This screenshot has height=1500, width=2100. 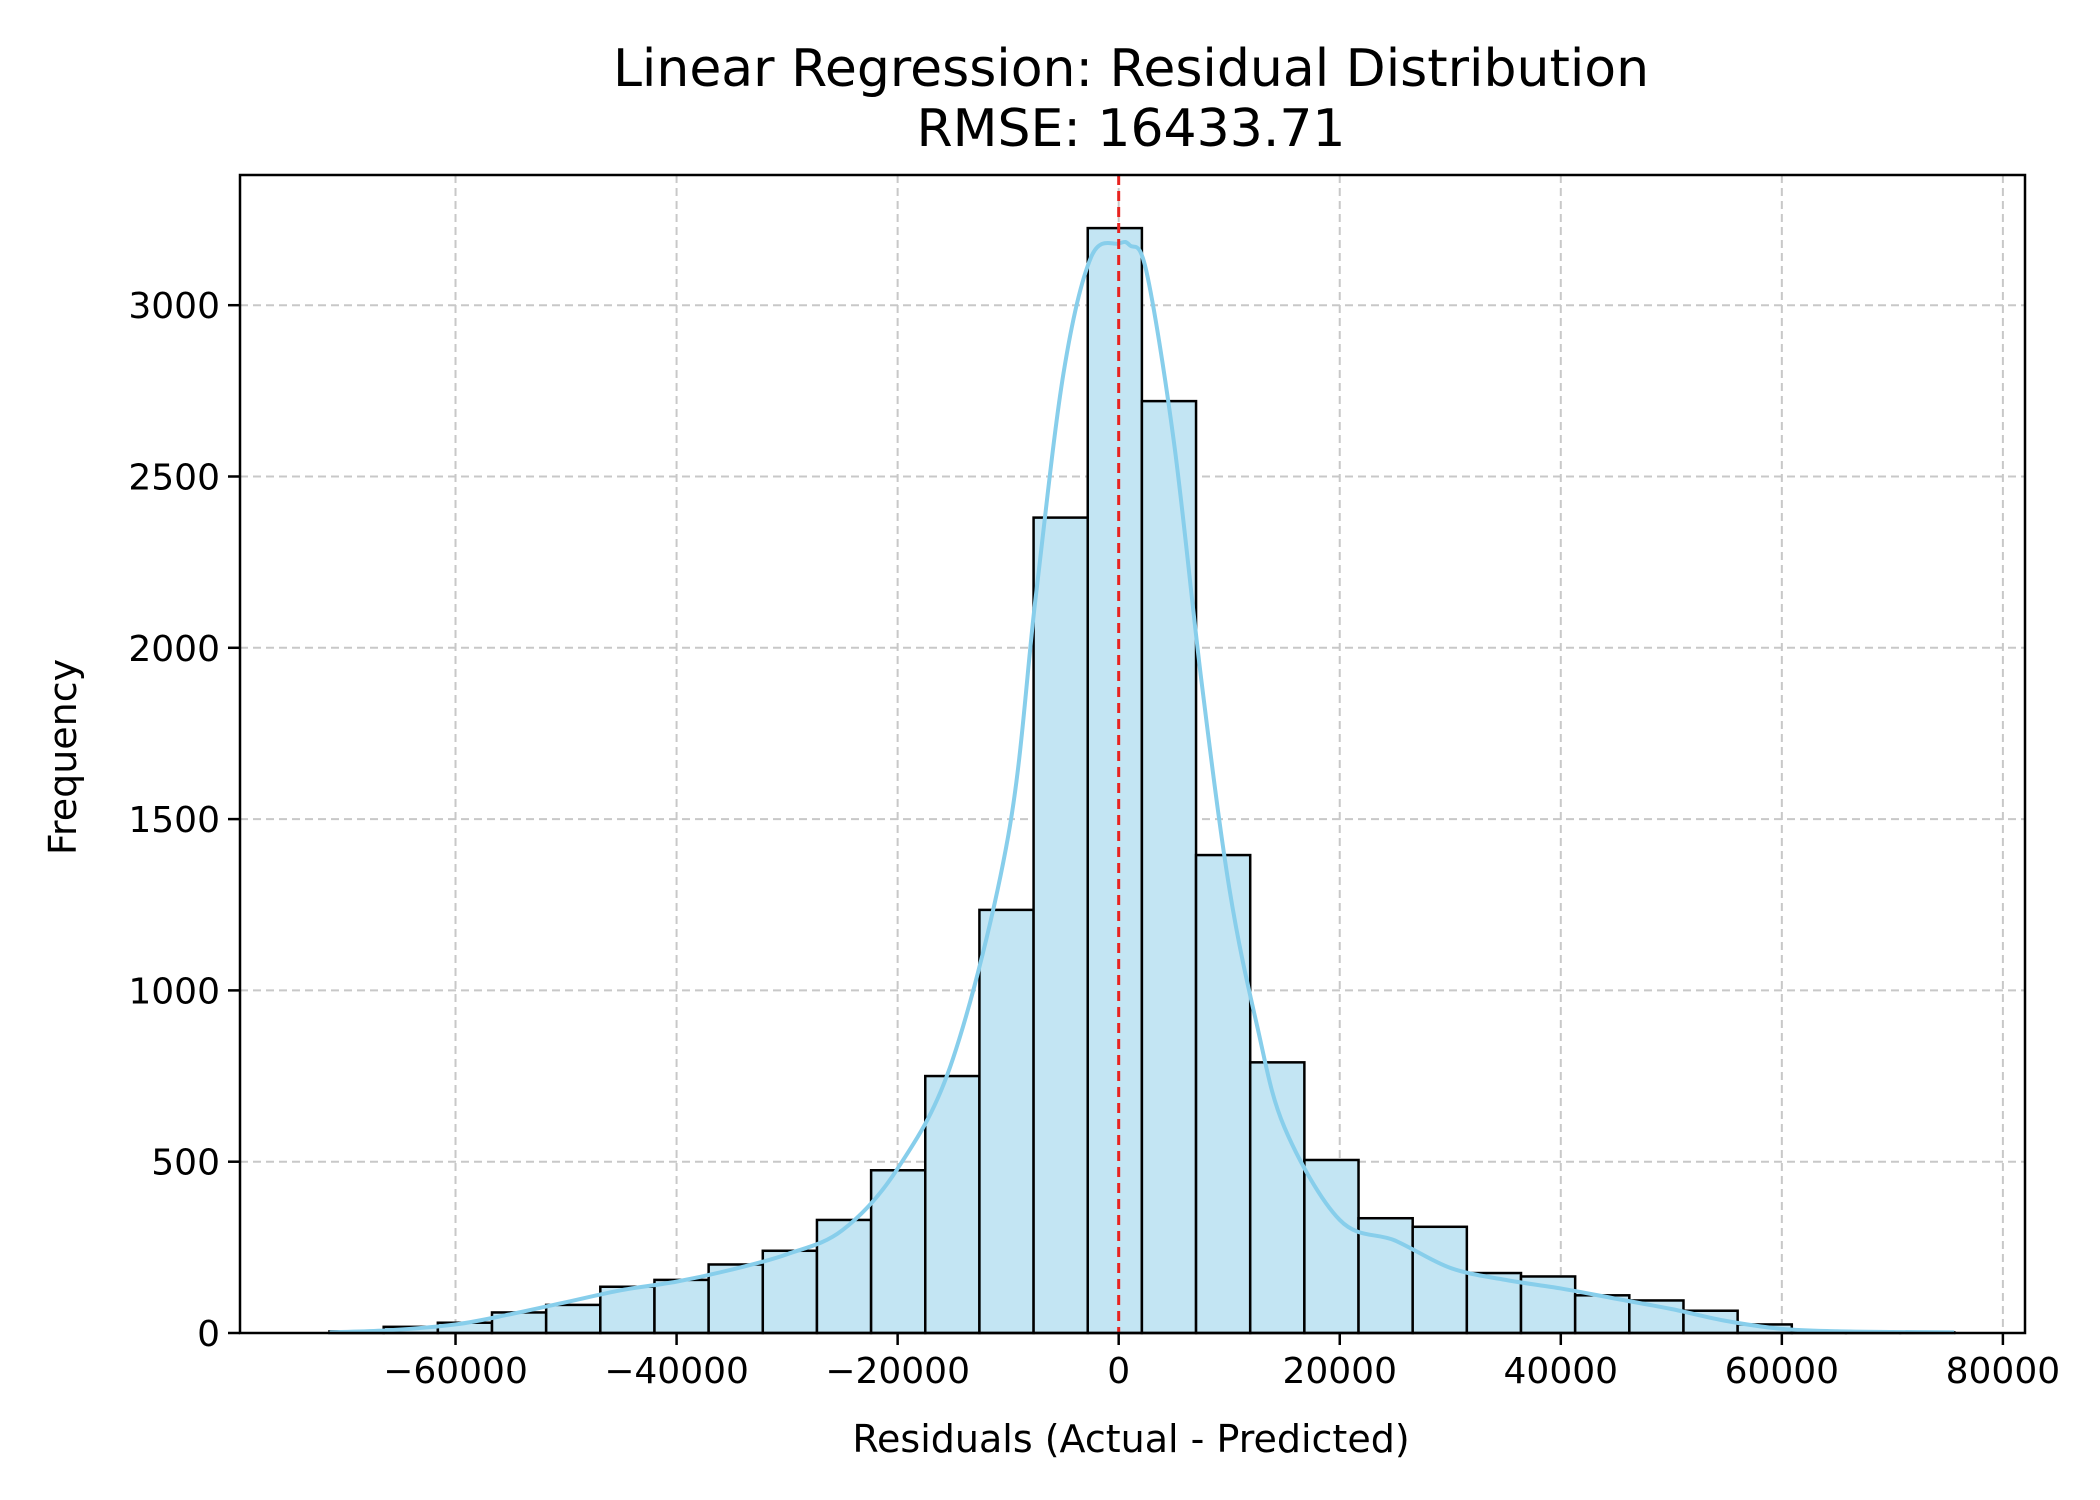 I want to click on y-axis-label: Frequency, so click(x=63, y=757).